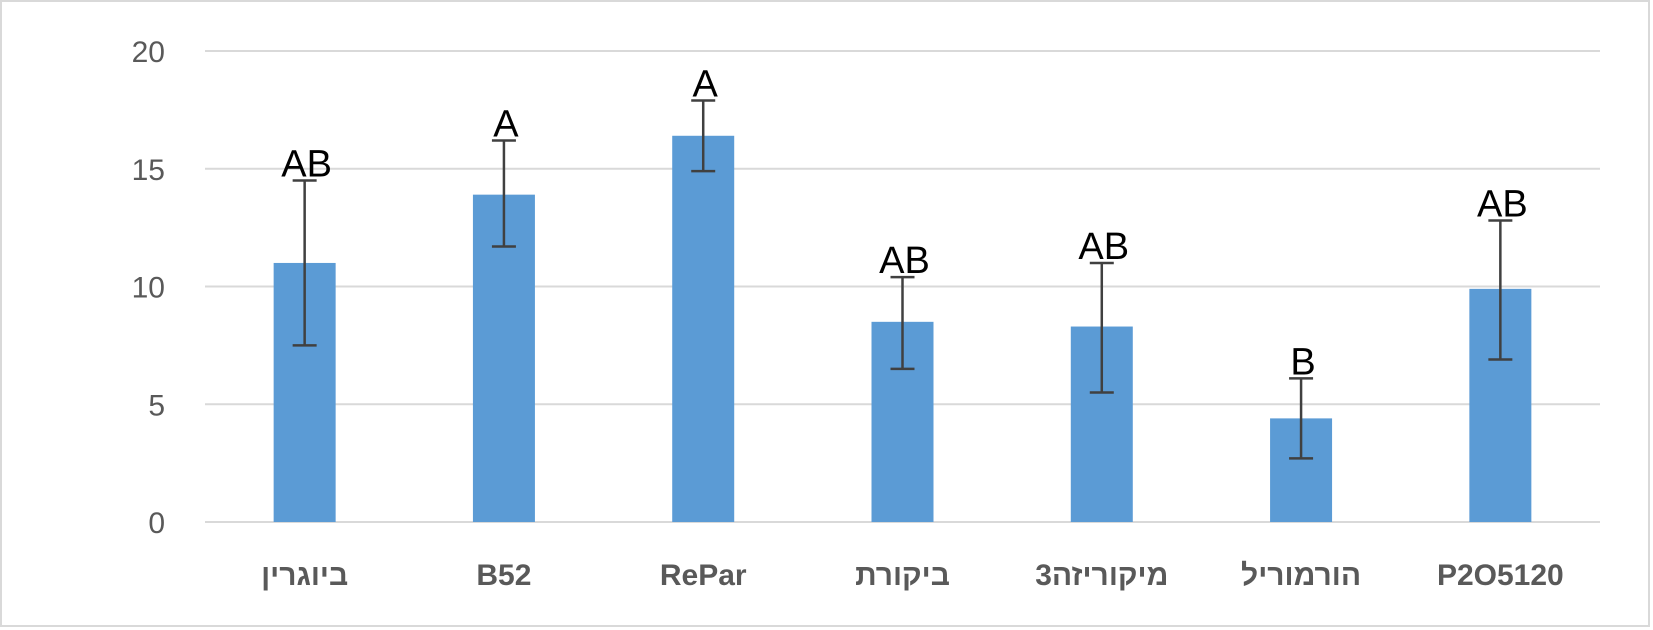  I want to click on x-tick-label: ביוגרין, so click(304, 575).